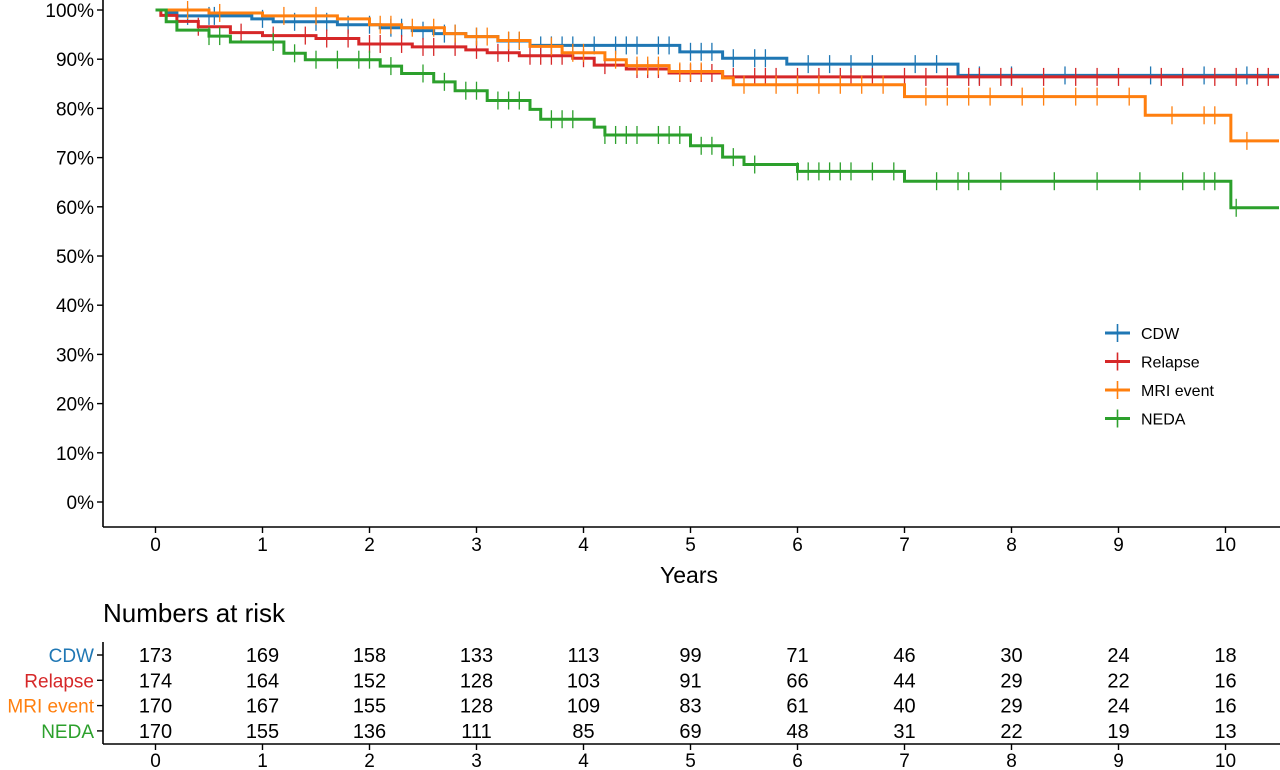  Describe the element at coordinates (583, 732) in the screenshot. I see `risk-cell: 85` at that location.